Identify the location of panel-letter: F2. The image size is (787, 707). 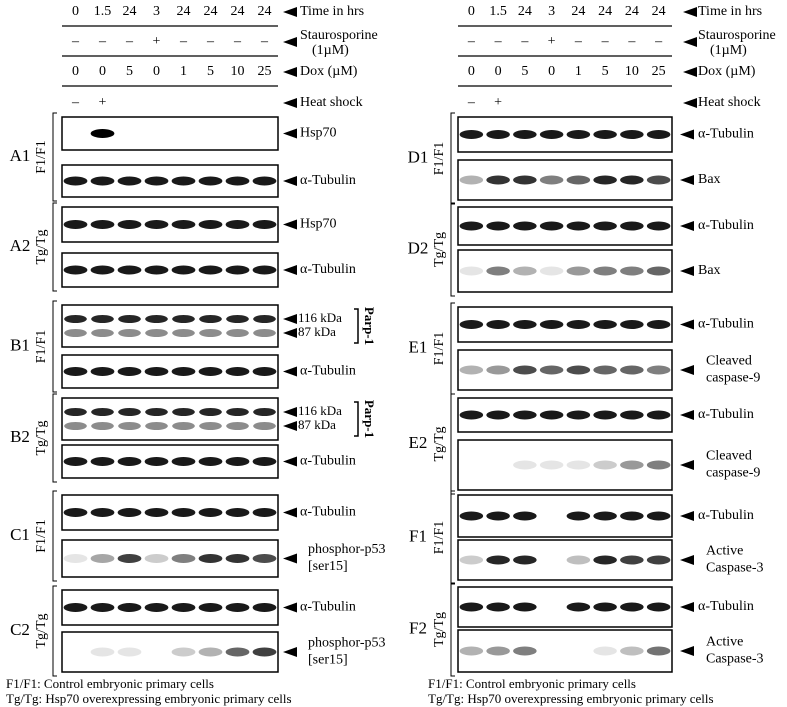
(418, 627).